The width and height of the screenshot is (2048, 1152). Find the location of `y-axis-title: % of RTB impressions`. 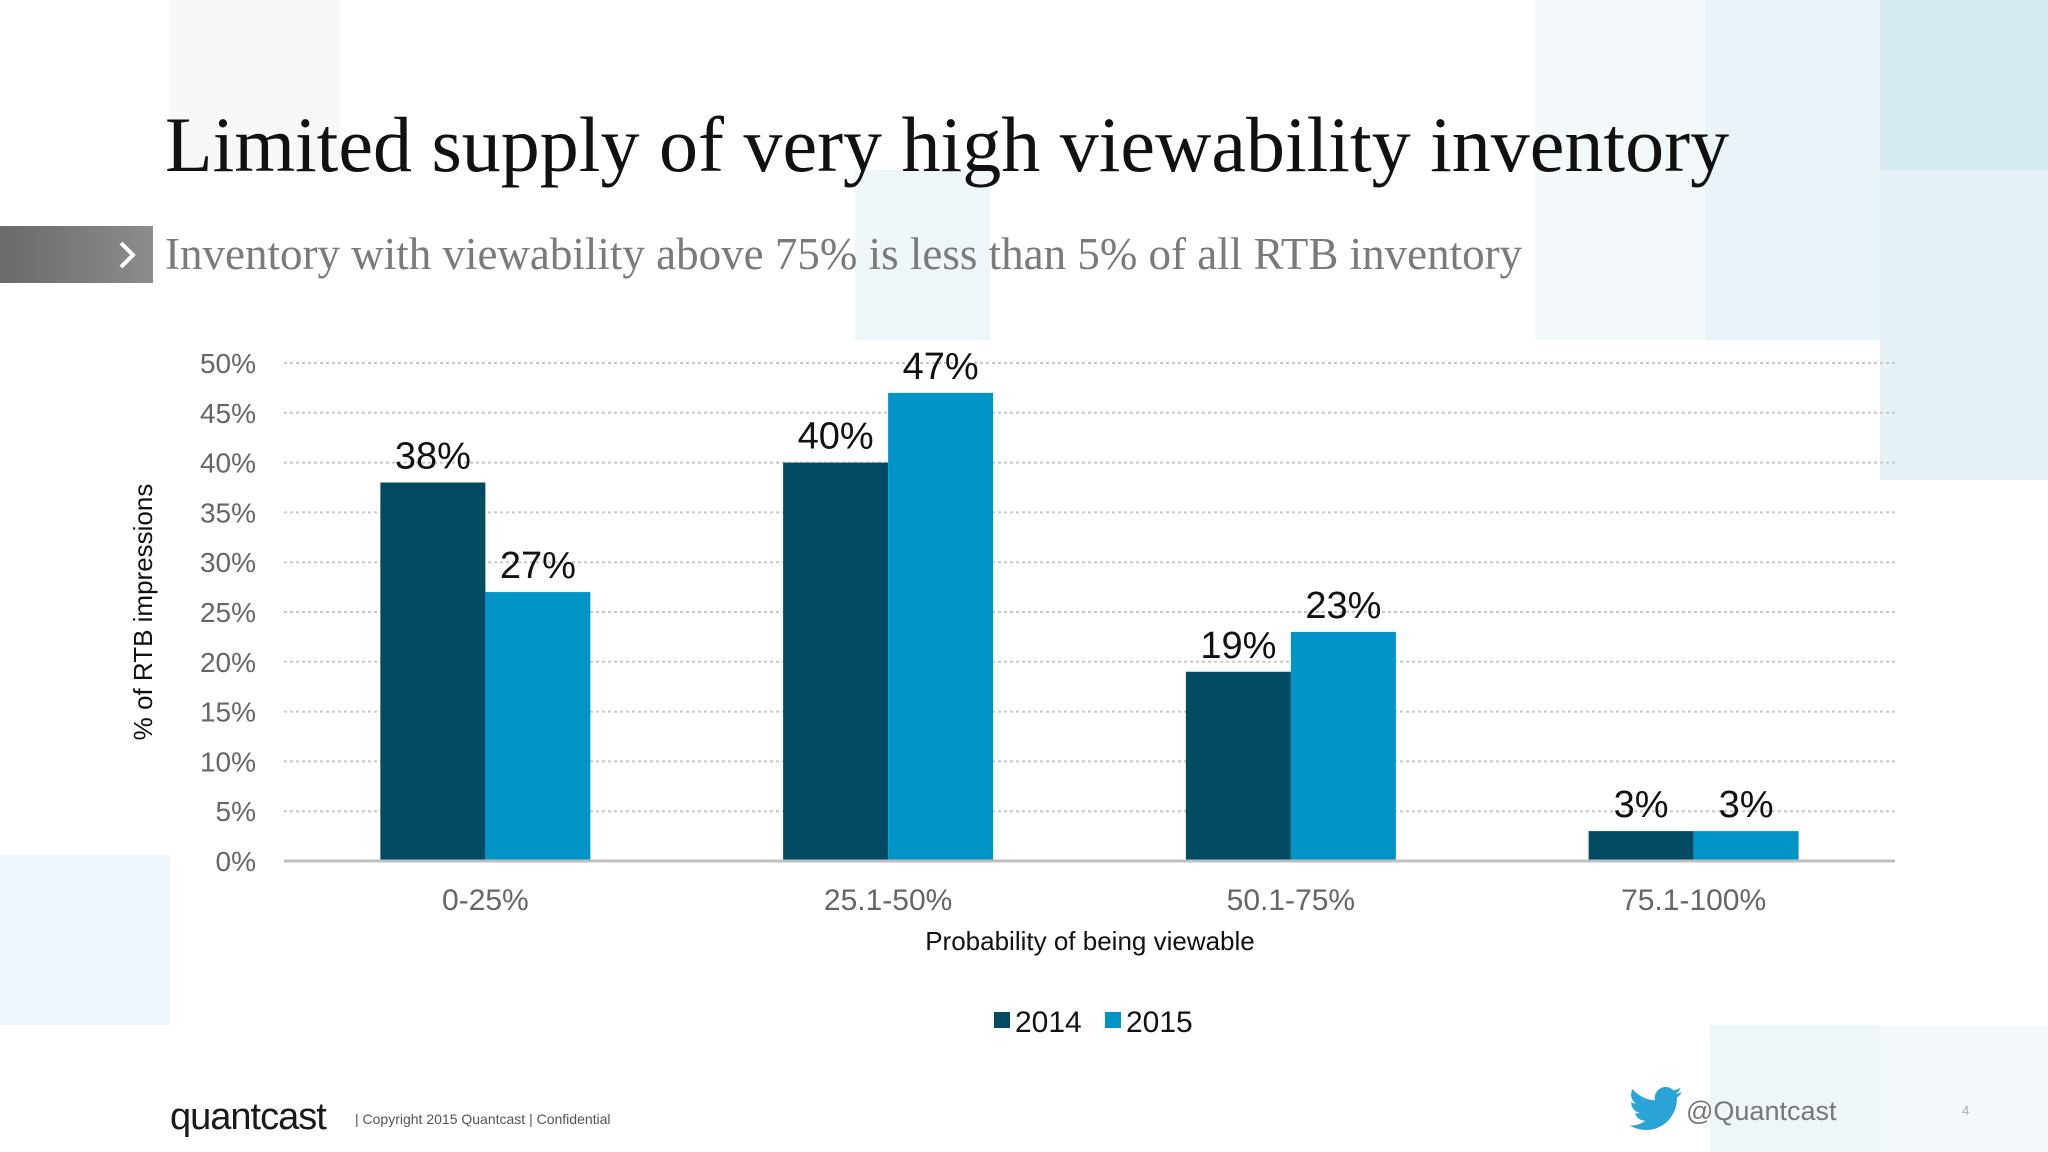

y-axis-title: % of RTB impressions is located at coordinates (143, 612).